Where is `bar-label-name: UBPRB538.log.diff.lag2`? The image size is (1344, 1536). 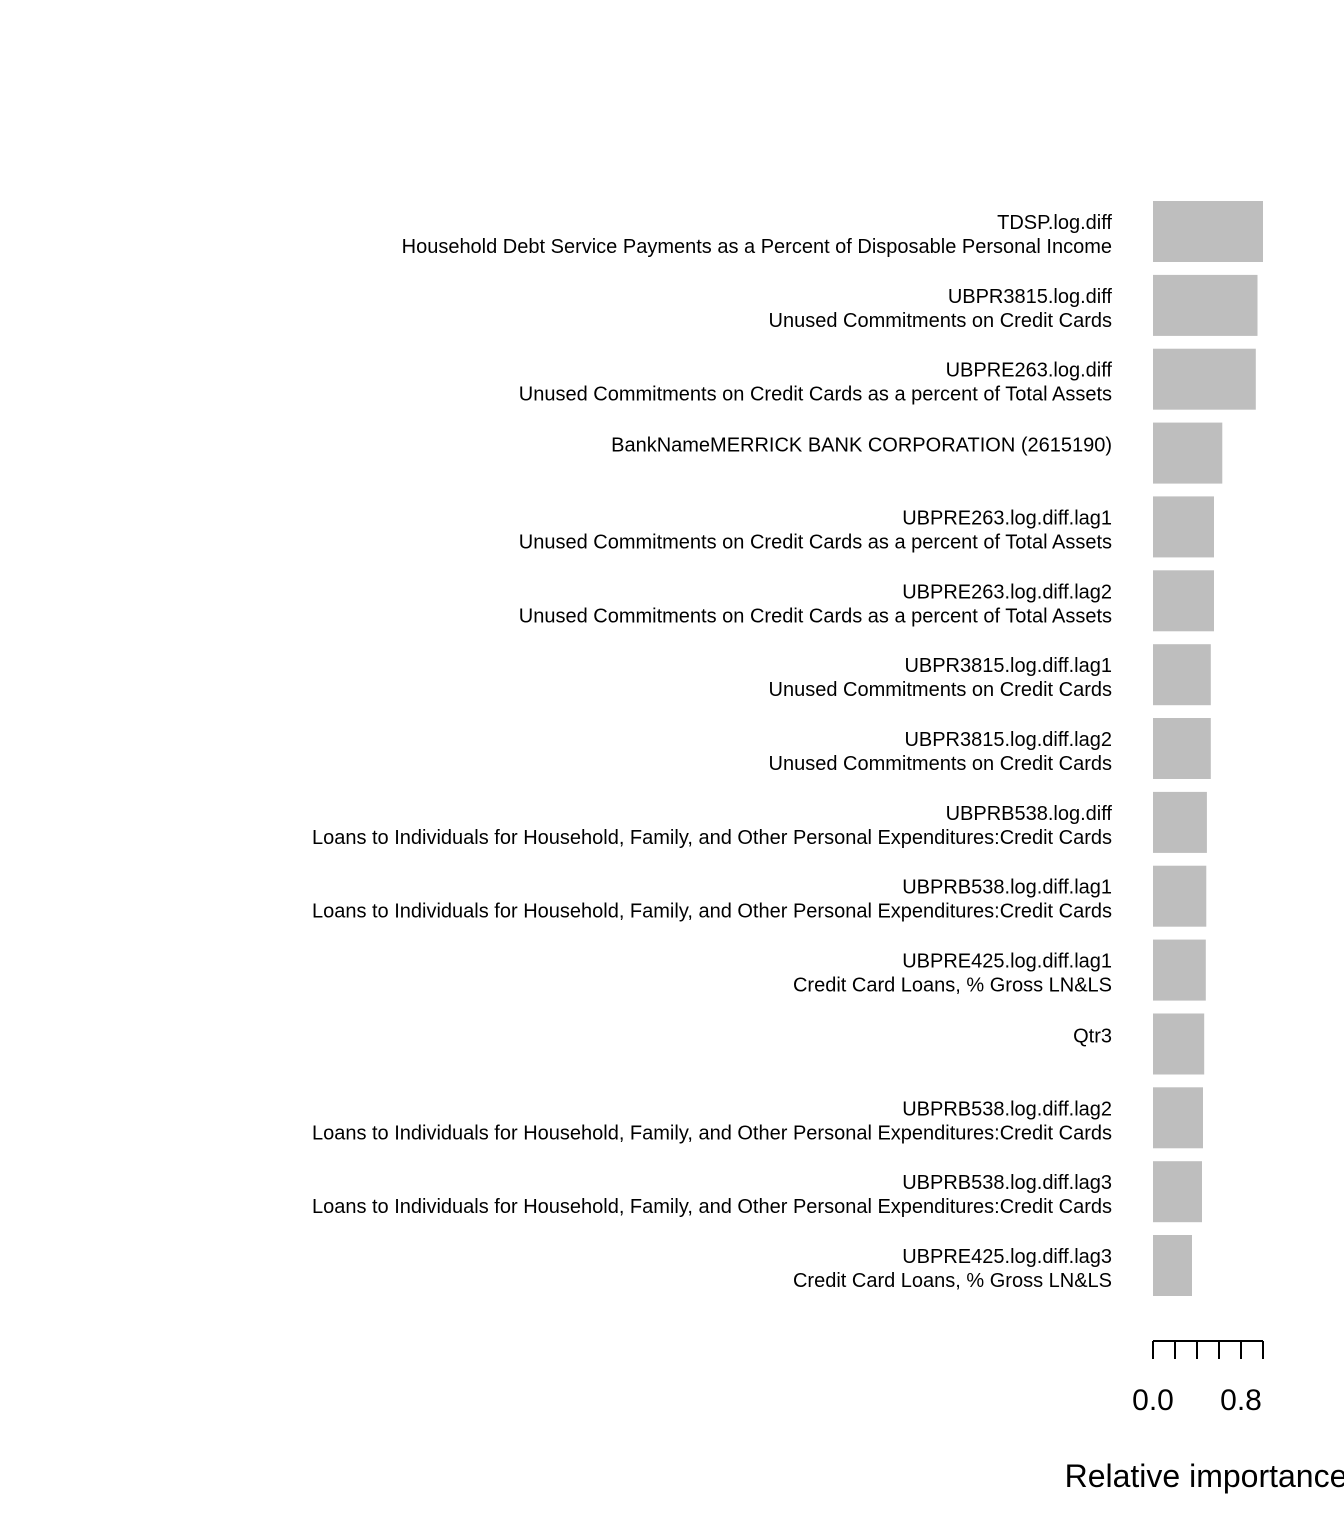 bar-label-name: UBPRB538.log.diff.lag2 is located at coordinates (1007, 1109).